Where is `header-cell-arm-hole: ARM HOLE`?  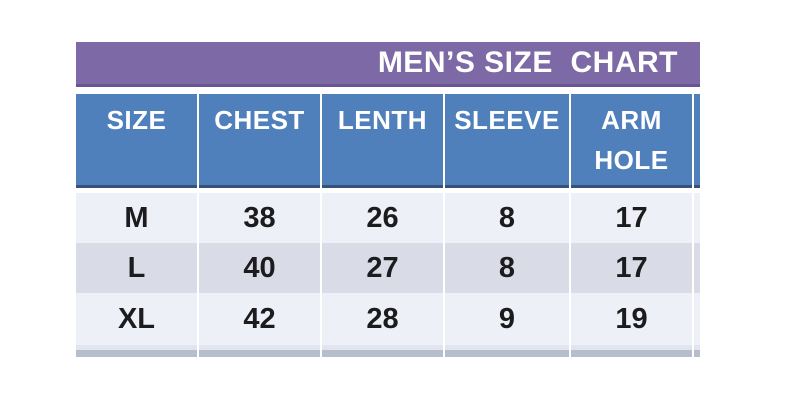
header-cell-arm-hole: ARM HOLE is located at coordinates (631, 141).